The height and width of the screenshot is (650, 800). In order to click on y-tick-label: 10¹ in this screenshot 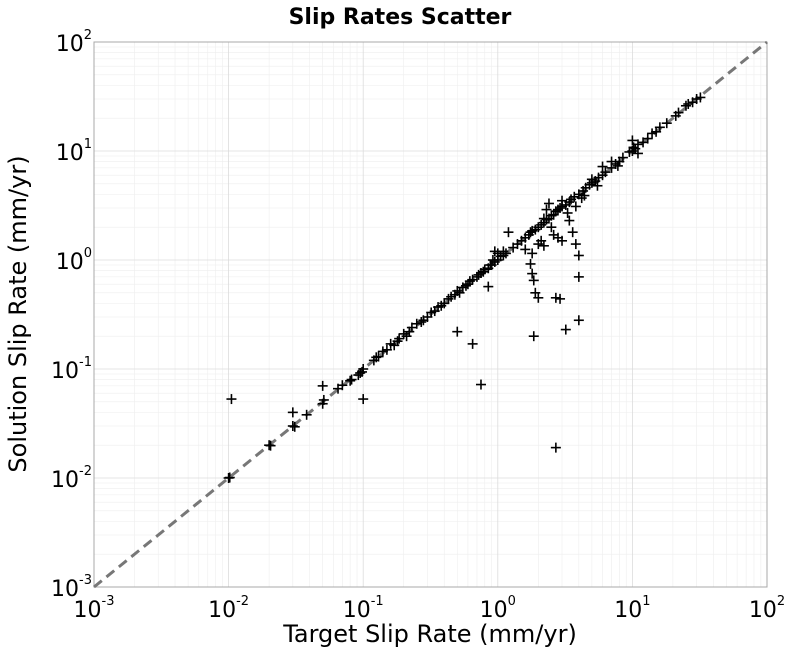, I will do `click(74, 151)`.